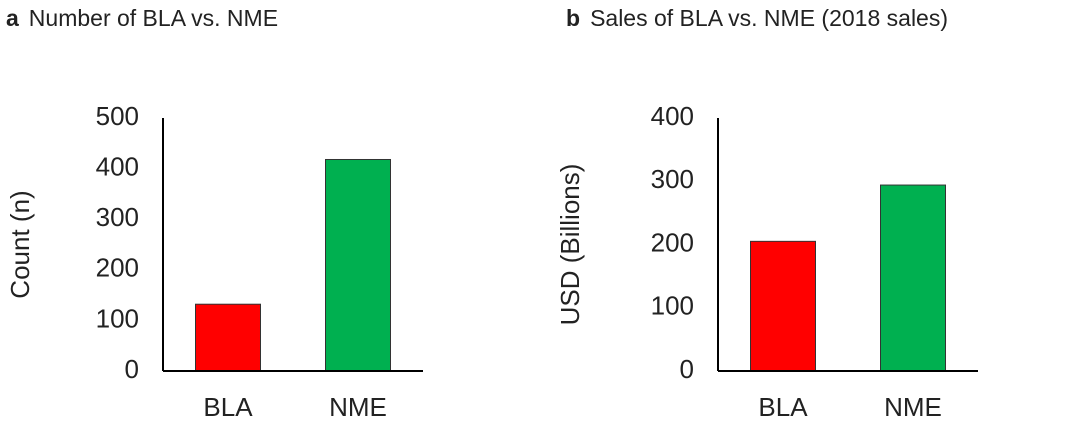 The height and width of the screenshot is (424, 1080). Describe the element at coordinates (117, 116) in the screenshot. I see `y-tick-label: 500` at that location.